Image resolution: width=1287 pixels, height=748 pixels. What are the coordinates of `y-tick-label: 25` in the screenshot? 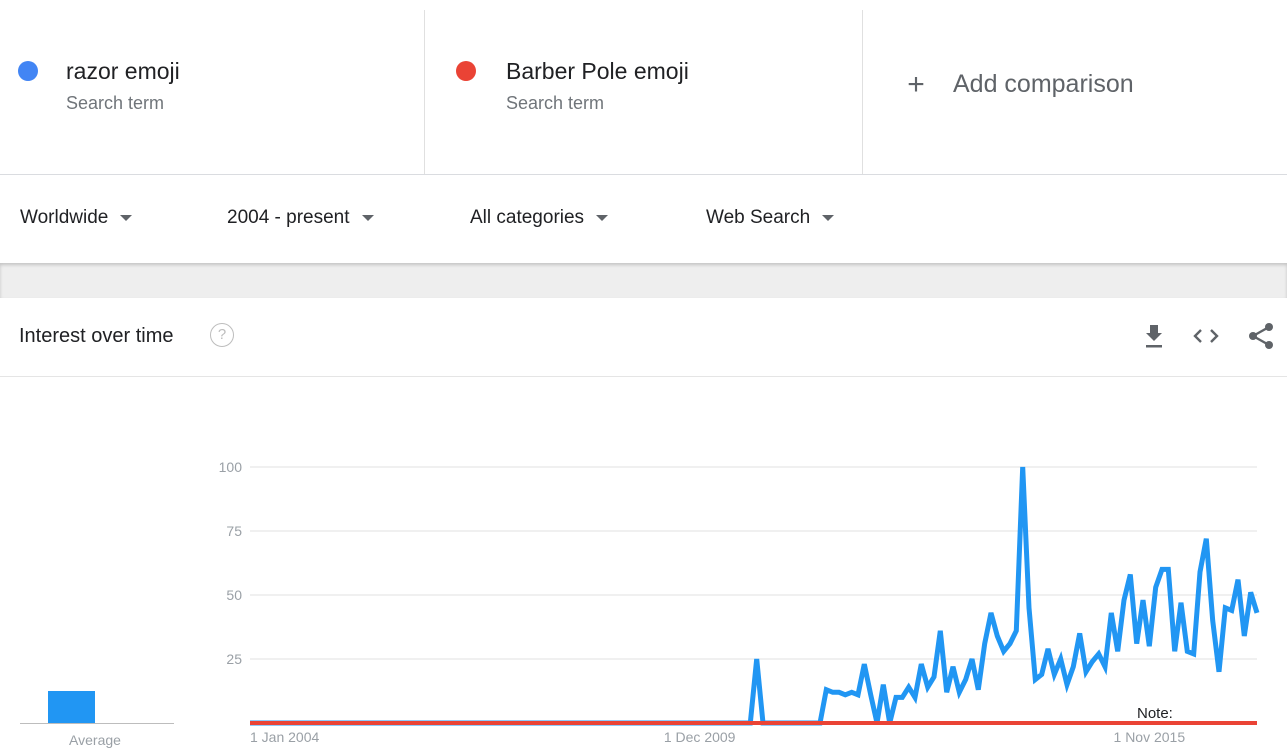 It's located at (234, 659).